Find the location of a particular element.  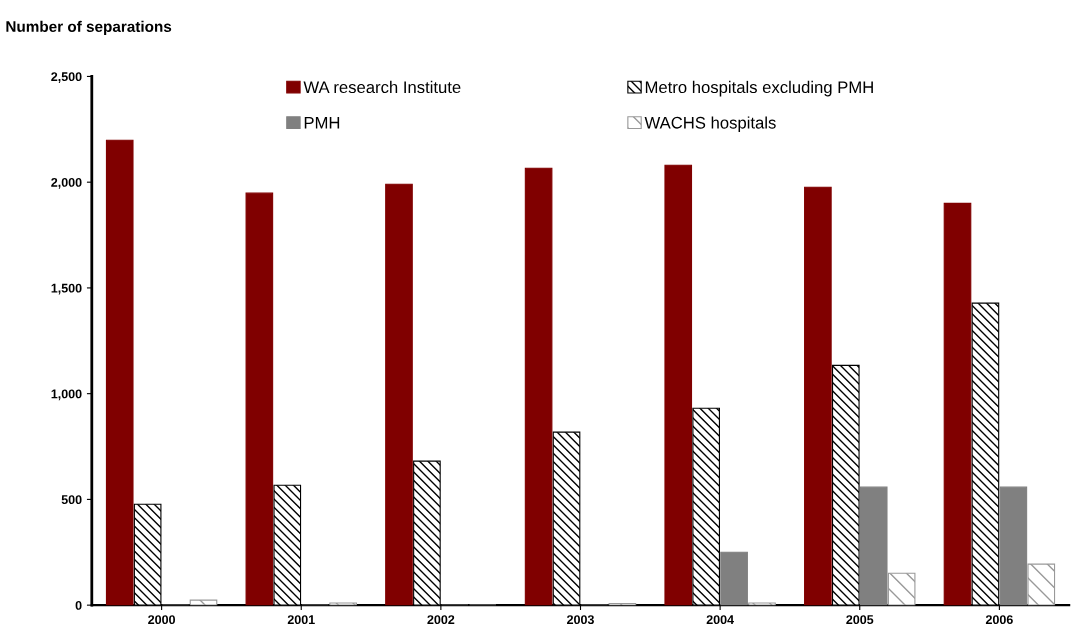

y-tick-label: 0 is located at coordinates (78, 605).